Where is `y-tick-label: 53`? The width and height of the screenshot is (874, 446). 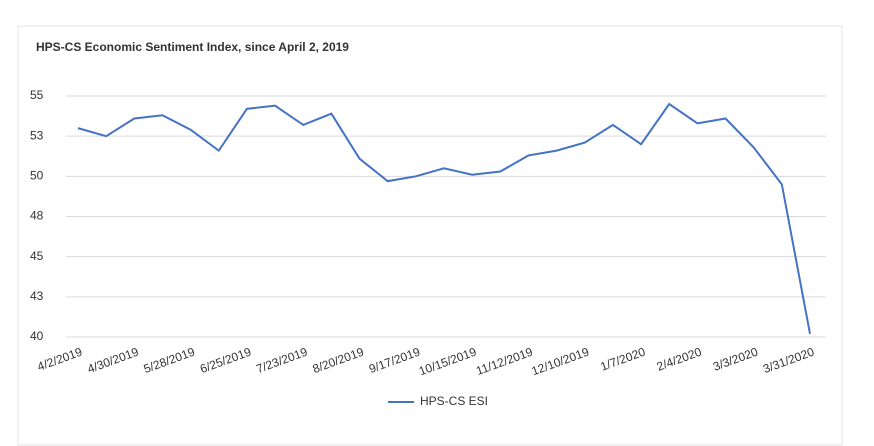 y-tick-label: 53 is located at coordinates (37, 135).